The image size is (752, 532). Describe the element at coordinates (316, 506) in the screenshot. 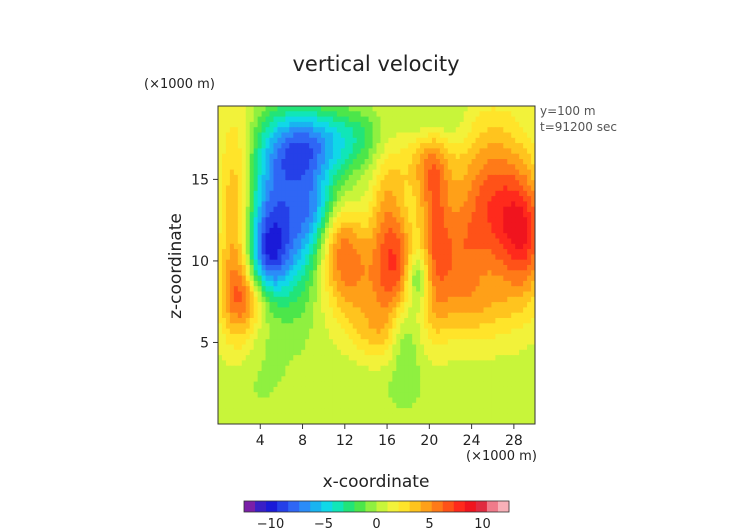

I see `colorbar-swatch` at that location.